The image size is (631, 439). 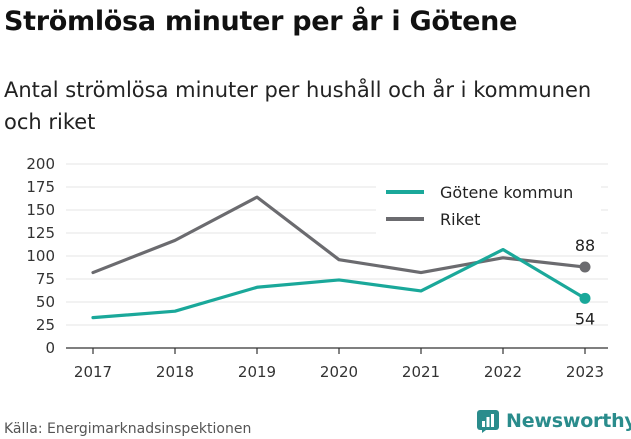 I want to click on legend-background, so click(x=488, y=209).